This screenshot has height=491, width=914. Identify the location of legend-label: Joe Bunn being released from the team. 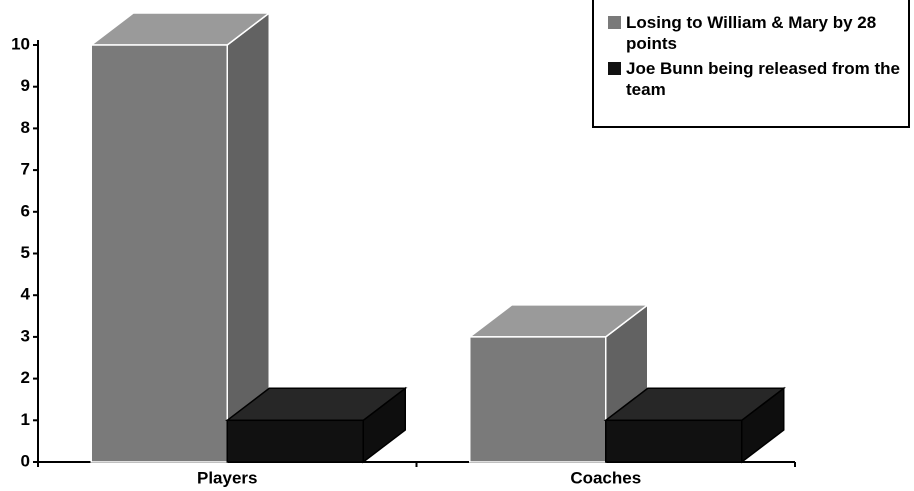
(763, 79).